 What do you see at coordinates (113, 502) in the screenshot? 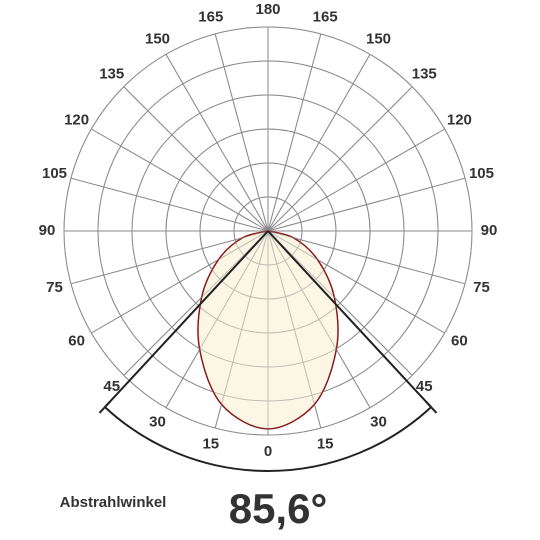
I see `beam-label: Abstrahlwinkel` at bounding box center [113, 502].